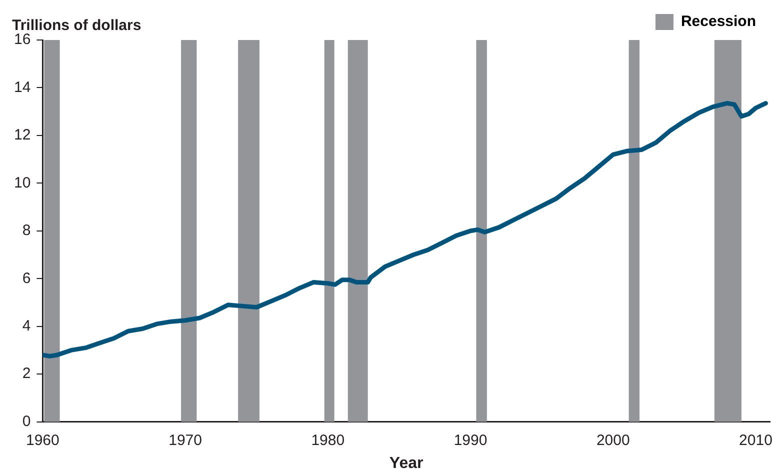  I want to click on y-tick-label: 4, so click(26, 325).